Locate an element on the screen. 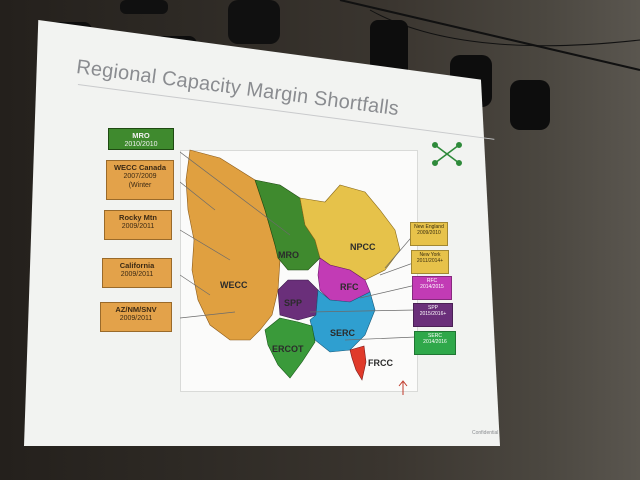  callout-california-name: California is located at coordinates (137, 265).